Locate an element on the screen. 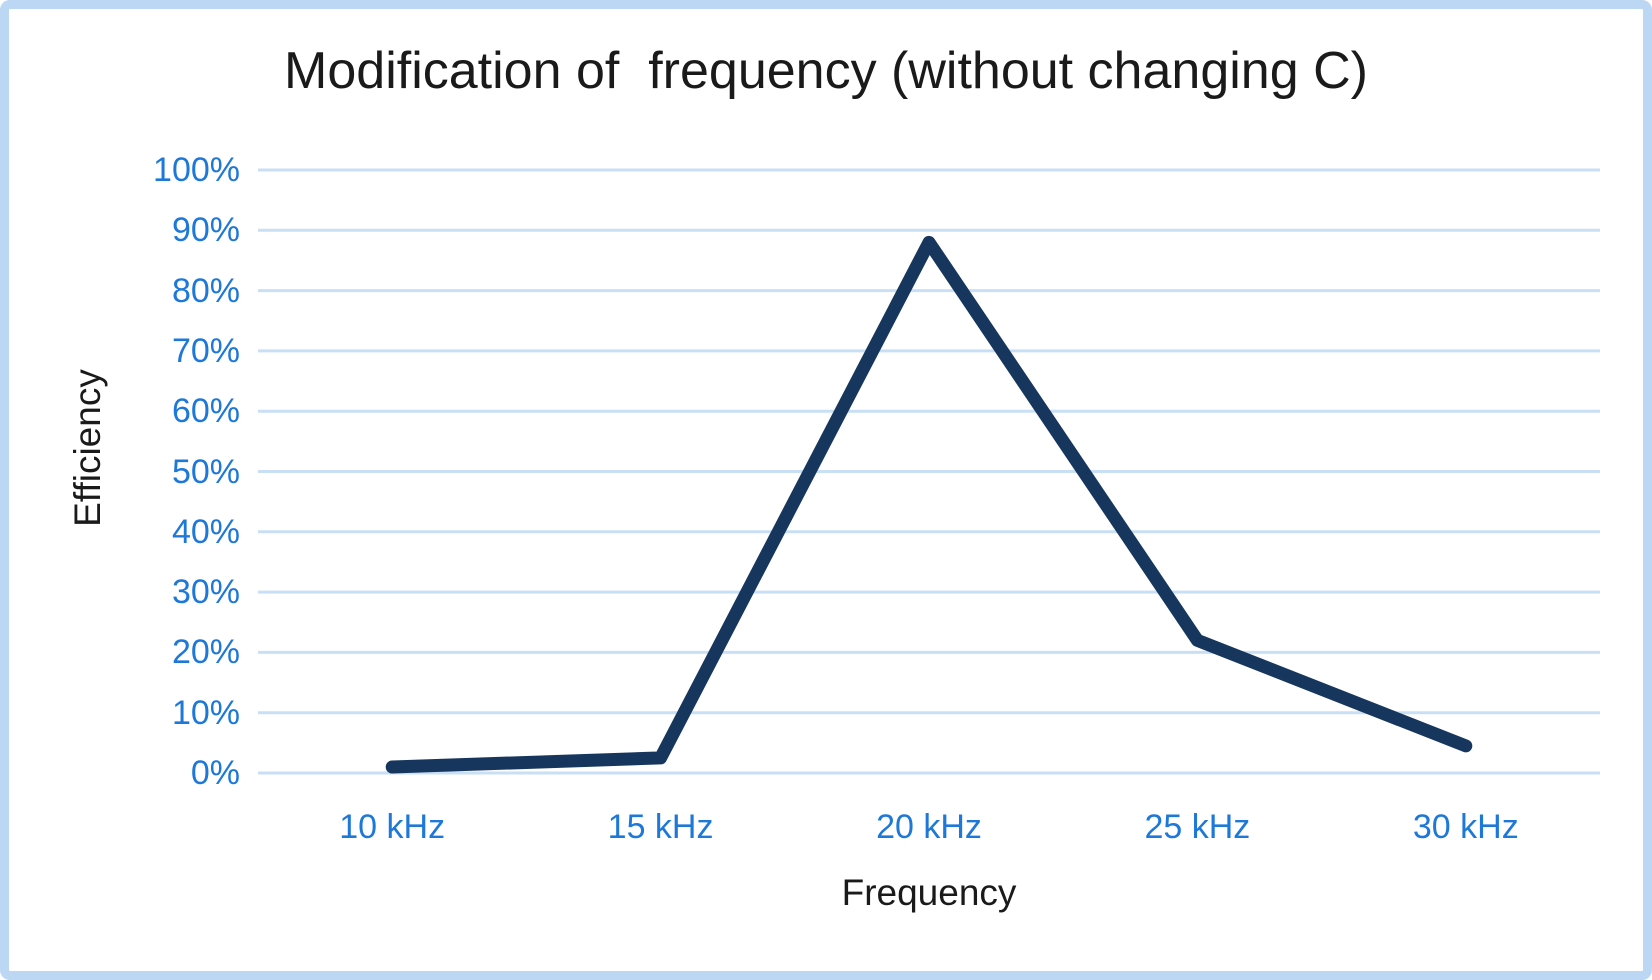 Image resolution: width=1652 pixels, height=980 pixels. y-tick-label: 100% is located at coordinates (196, 170).